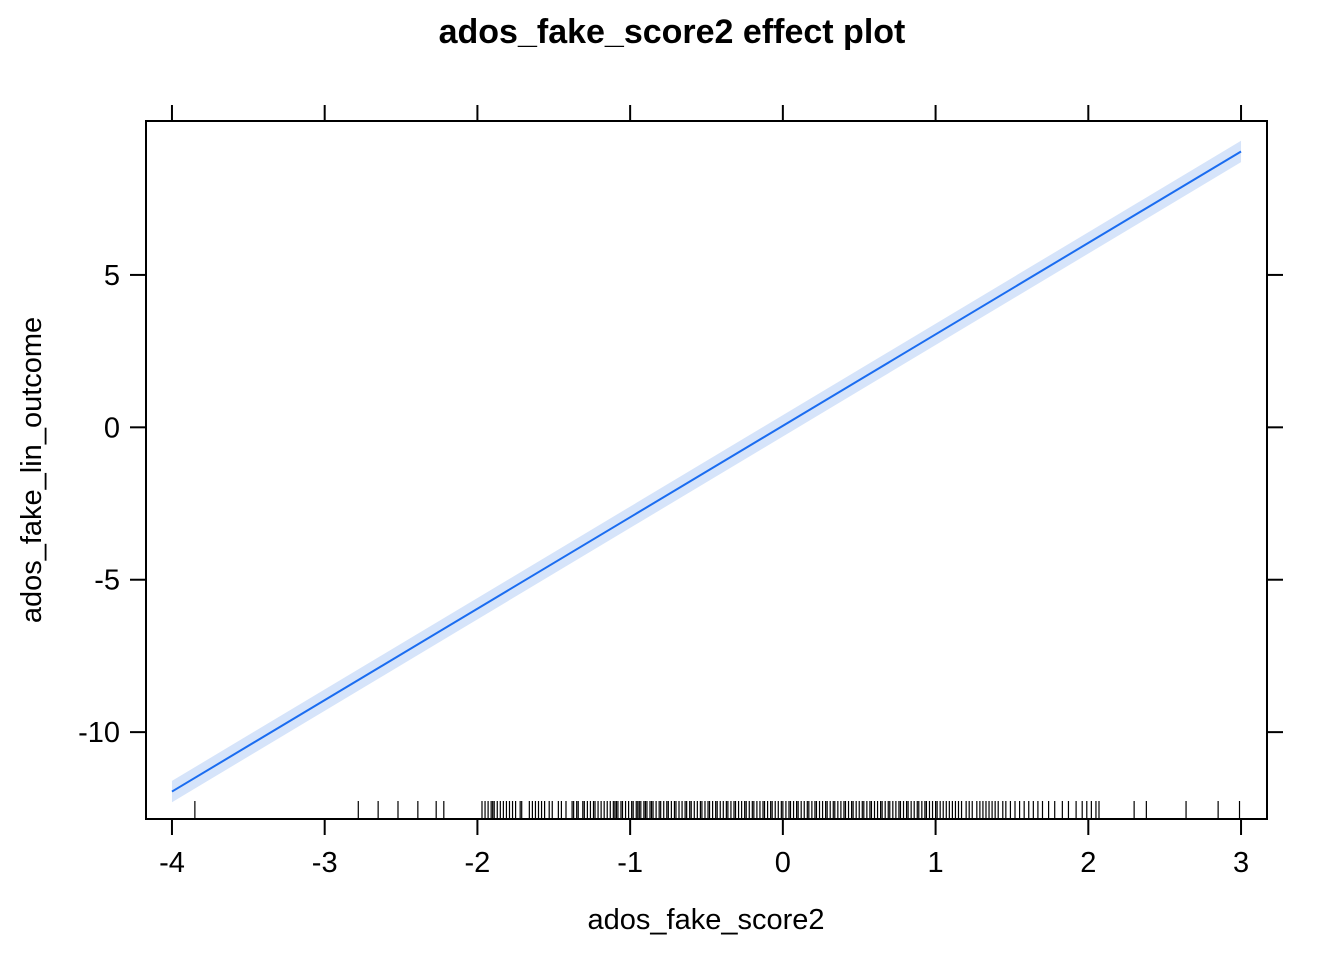 Image resolution: width=1344 pixels, height=965 pixels. Describe the element at coordinates (172, 863) in the screenshot. I see `x-tick-label: -4` at that location.